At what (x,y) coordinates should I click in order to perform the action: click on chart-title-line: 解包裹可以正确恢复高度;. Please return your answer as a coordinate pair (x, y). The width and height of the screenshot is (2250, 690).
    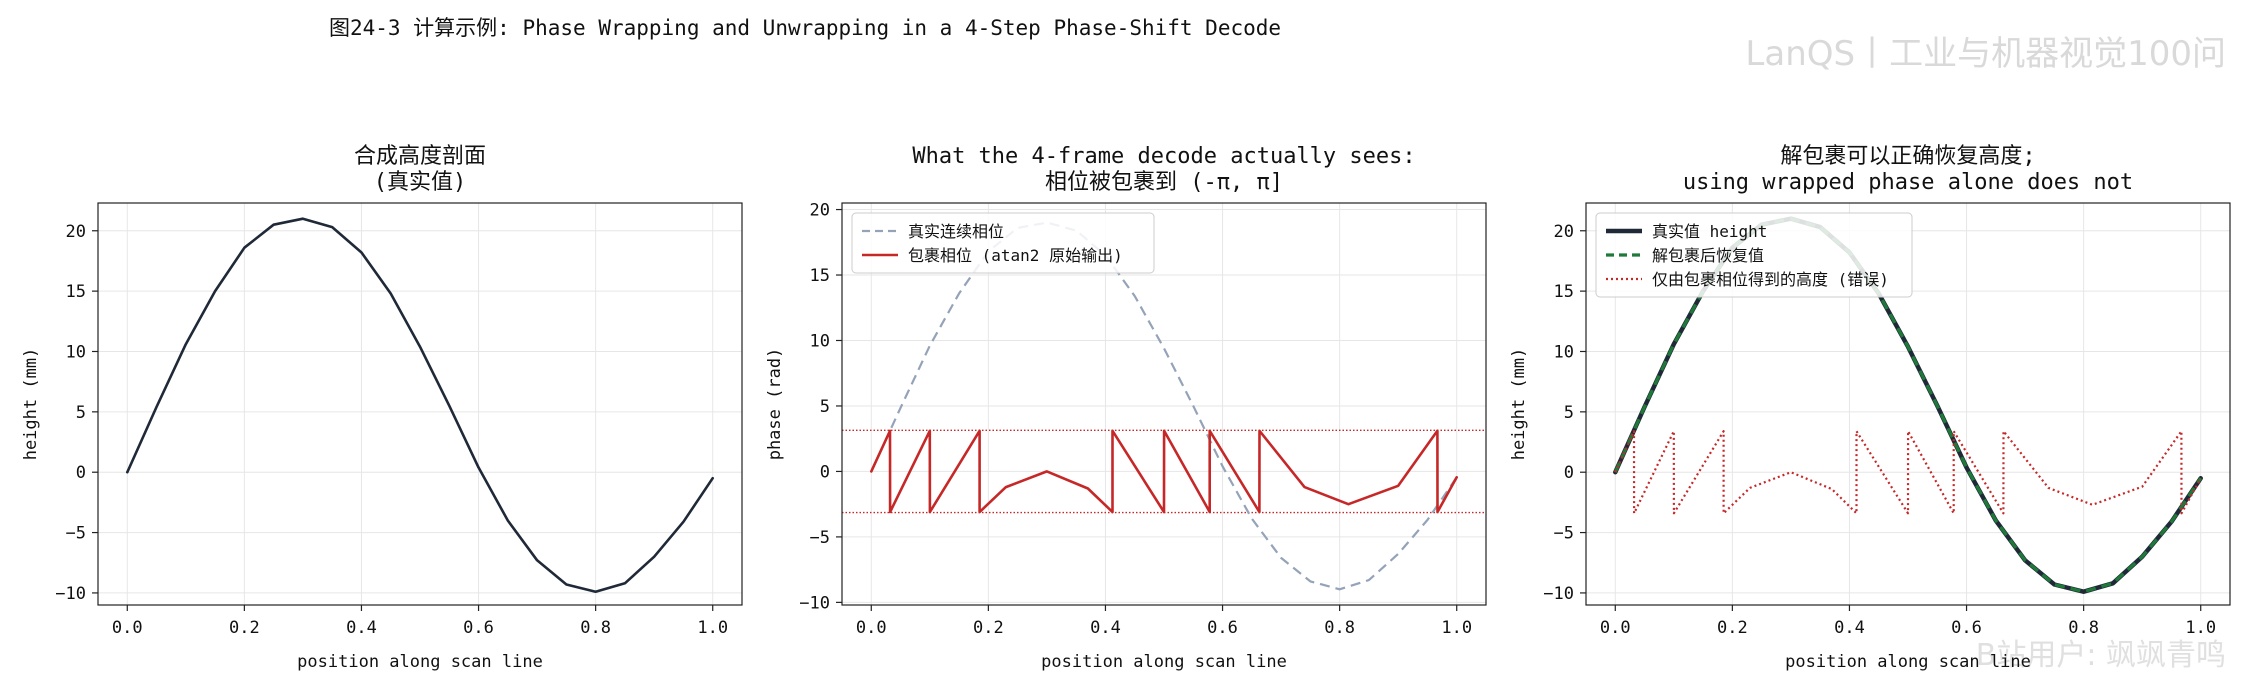
    Looking at the image, I should click on (1907, 156).